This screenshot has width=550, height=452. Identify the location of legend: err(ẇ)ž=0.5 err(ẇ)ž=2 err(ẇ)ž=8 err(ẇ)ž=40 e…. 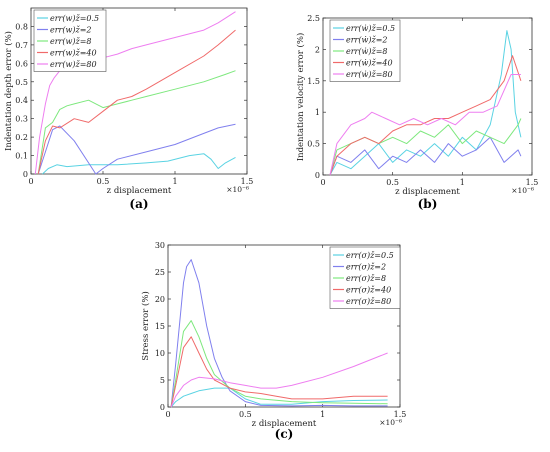
(365, 50).